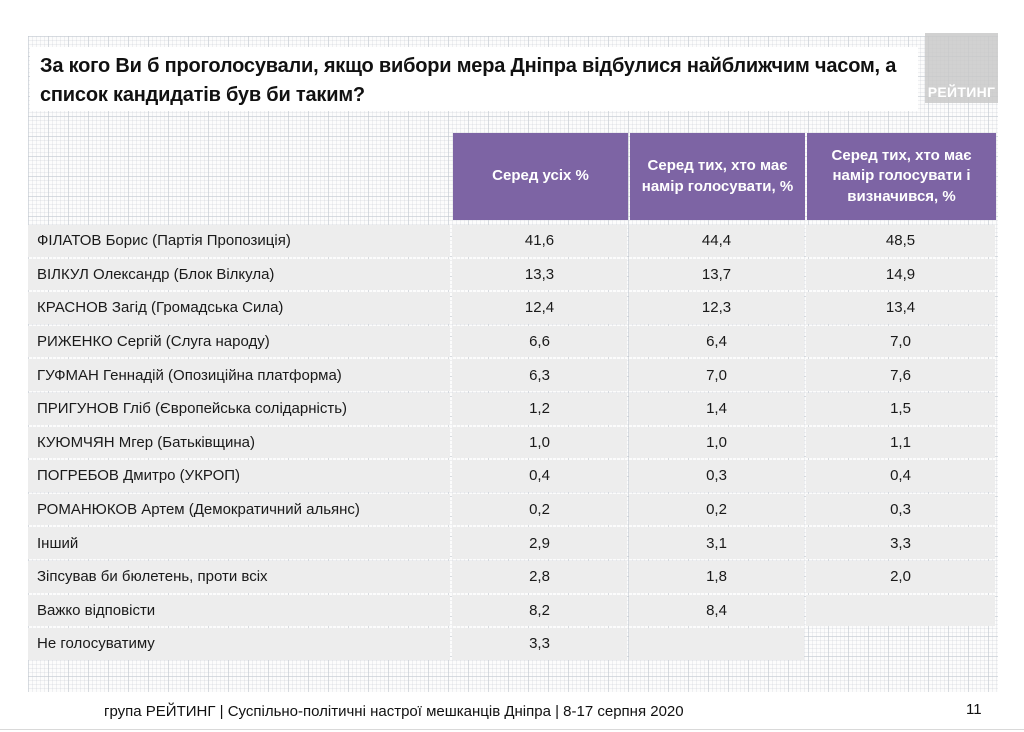 This screenshot has width=1024, height=732. What do you see at coordinates (716, 308) in the screenshot?
I see `value-cell: 12,3` at bounding box center [716, 308].